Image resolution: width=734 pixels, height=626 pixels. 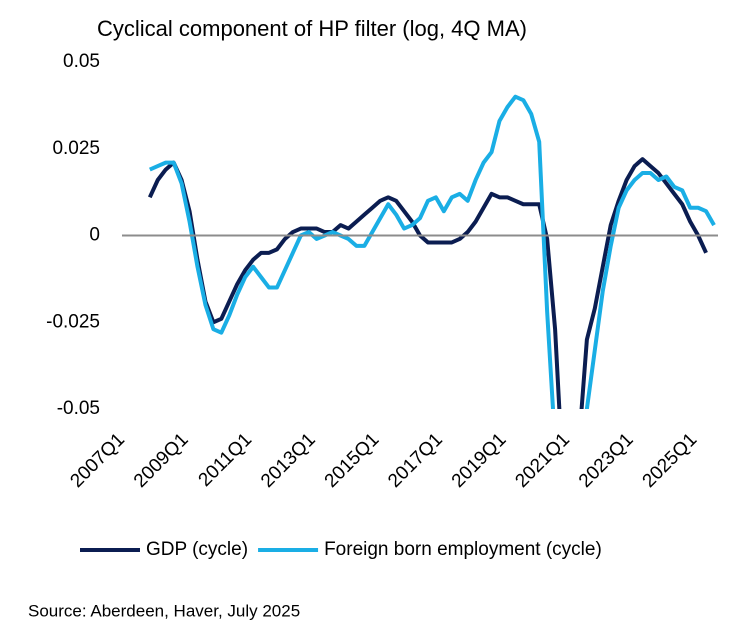 What do you see at coordinates (479, 460) in the screenshot?
I see `x-tick-label: 2019Q1` at bounding box center [479, 460].